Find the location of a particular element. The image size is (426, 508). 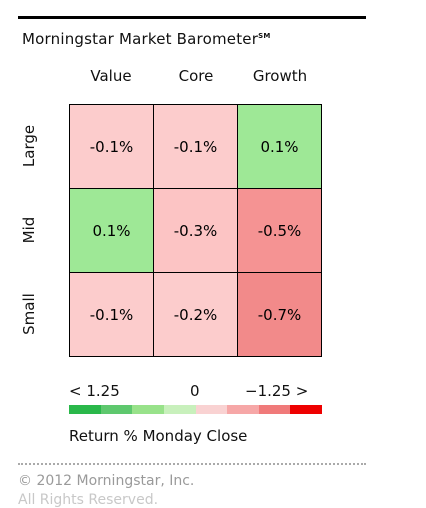

cell-large-core: -0.1% is located at coordinates (195, 146).